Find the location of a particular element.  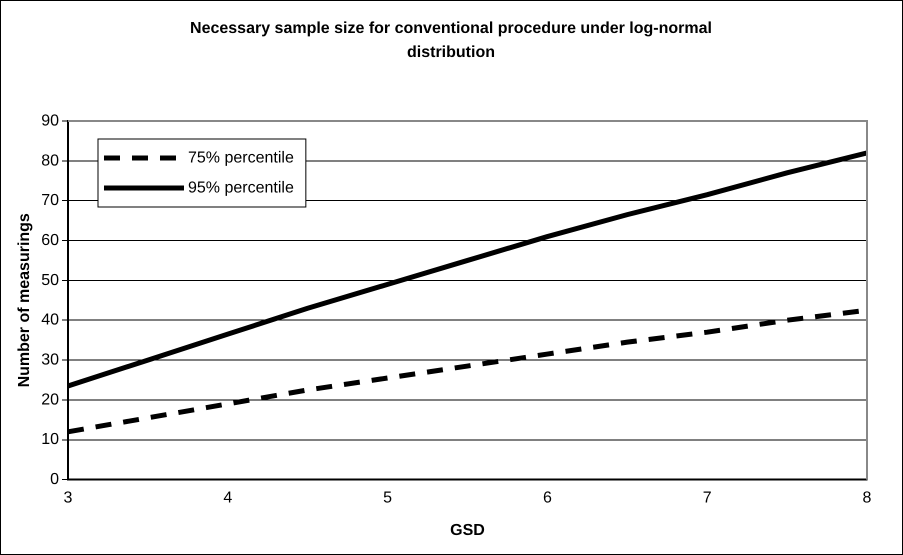

x-tick-label: 7 is located at coordinates (707, 498).